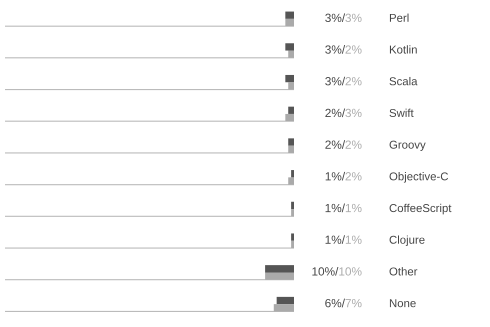 The image size is (490, 327). I want to click on y-tick-label: CoffeeScript, so click(421, 209).